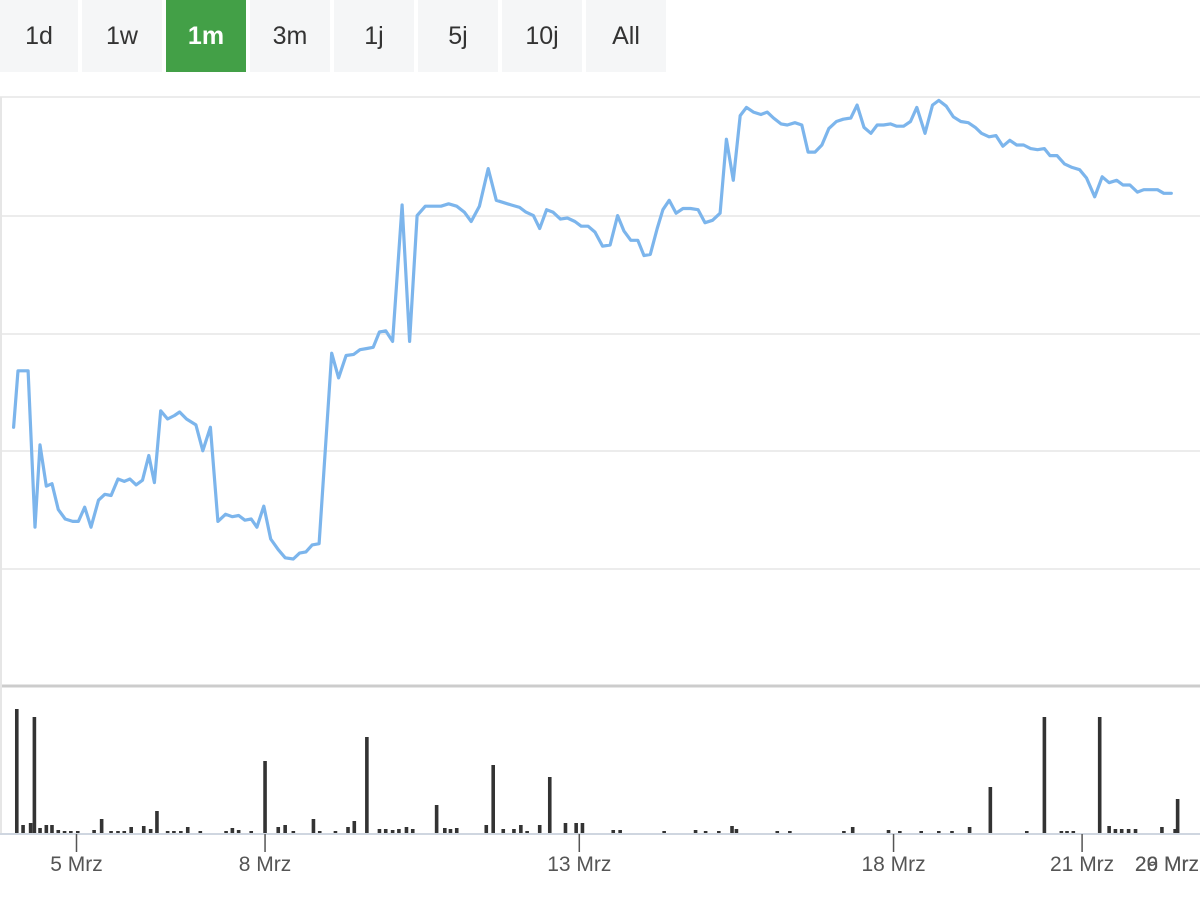  Describe the element at coordinates (290, 36) in the screenshot. I see `range-button-3m: 3m` at that location.